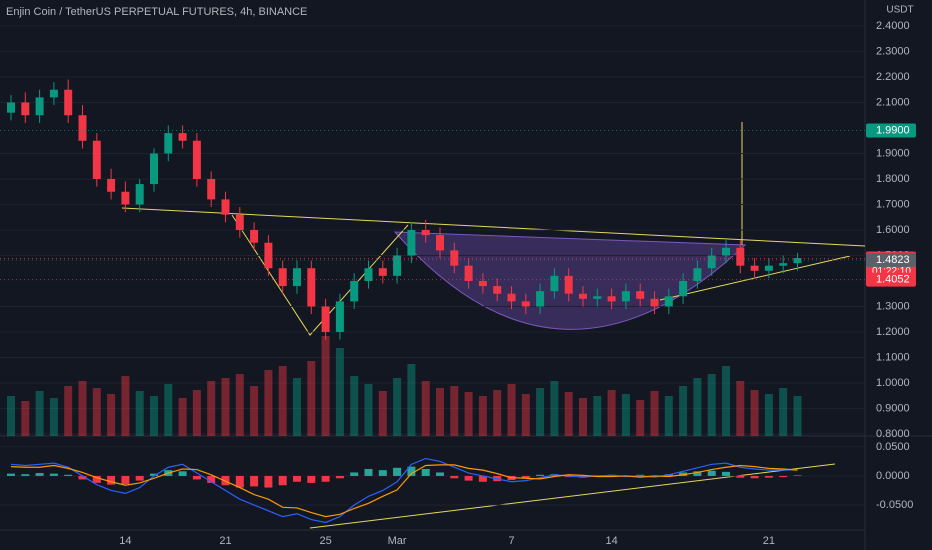 Image resolution: width=932 pixels, height=550 pixels. I want to click on y-tick-label: 1.1000, so click(893, 357).